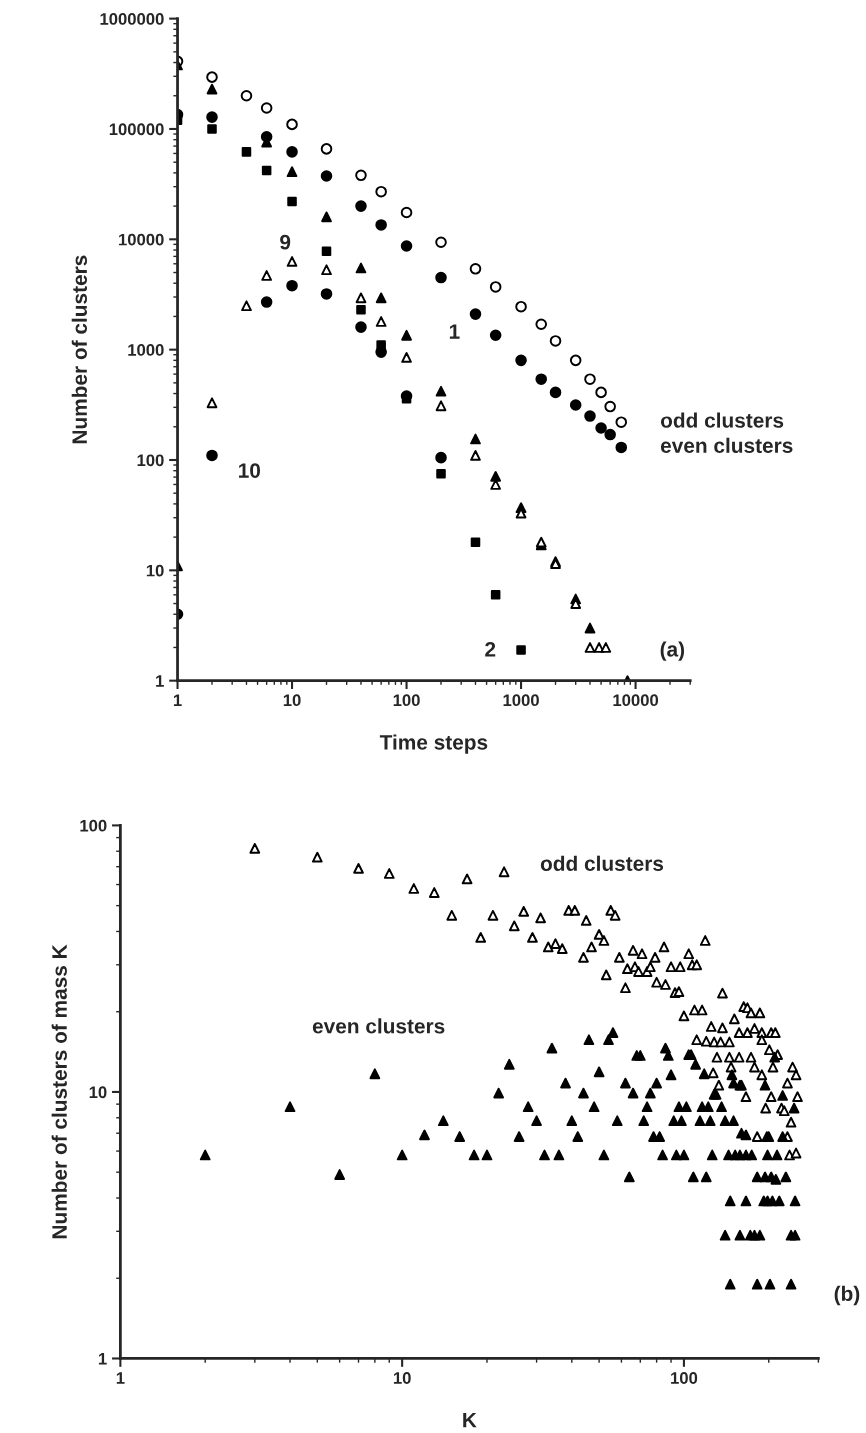 This screenshot has width=866, height=1433. What do you see at coordinates (521, 700) in the screenshot?
I see `x-tick-label: 1000` at bounding box center [521, 700].